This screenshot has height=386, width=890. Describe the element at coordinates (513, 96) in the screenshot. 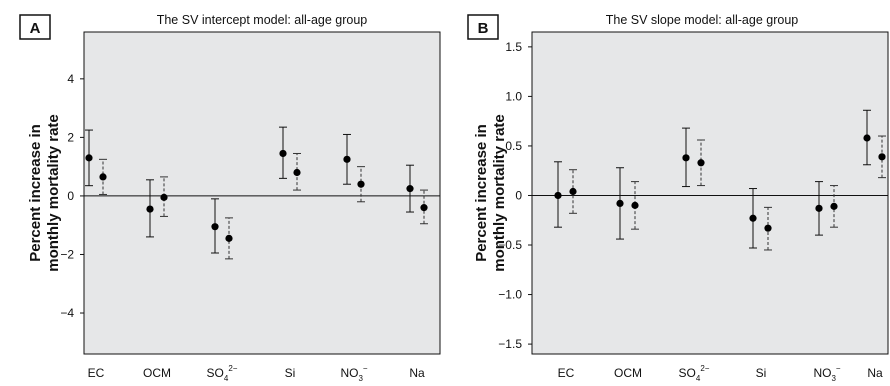

I see `y-tick-label: 1.0` at that location.